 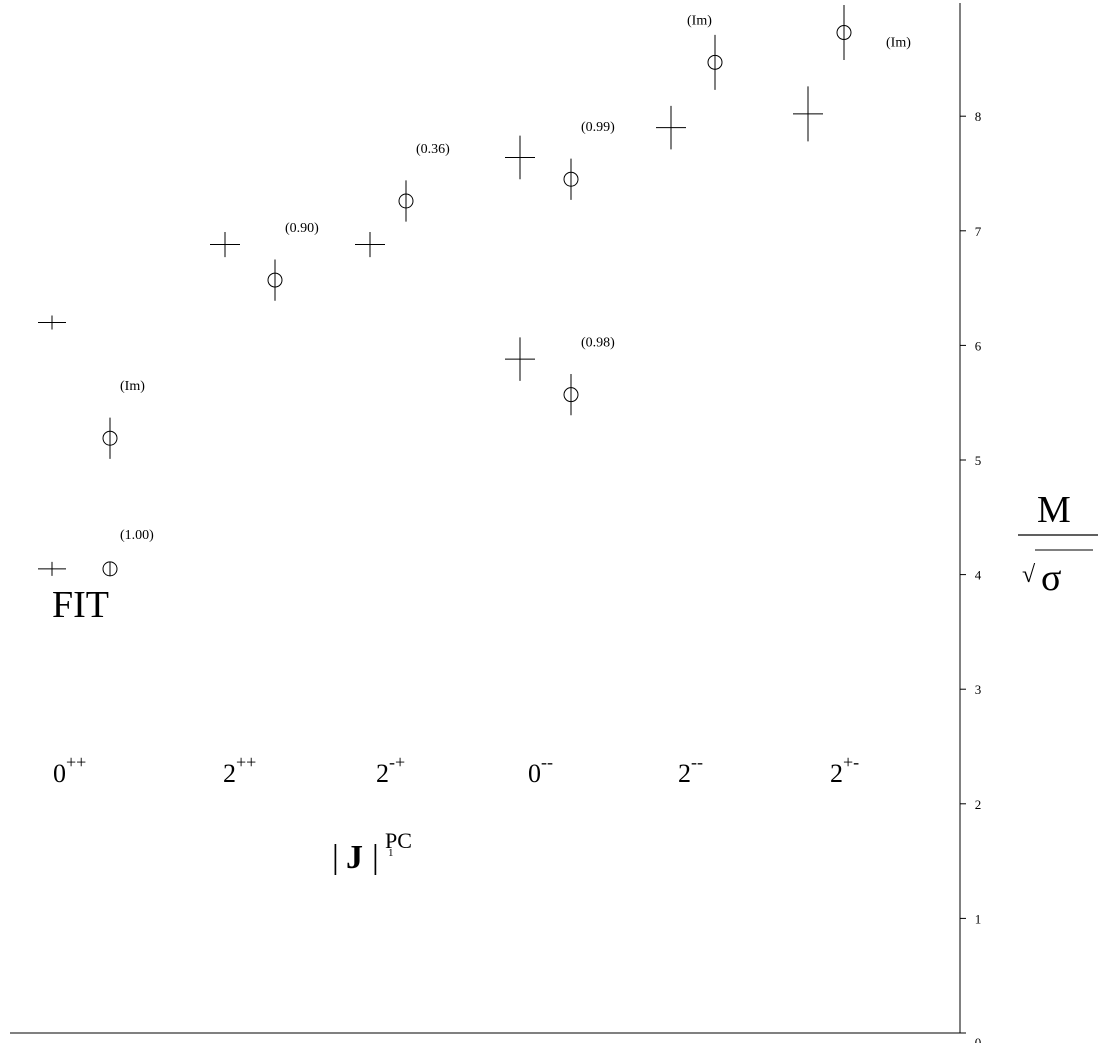 I want to click on x-label-pc: PC, so click(x=398, y=840).